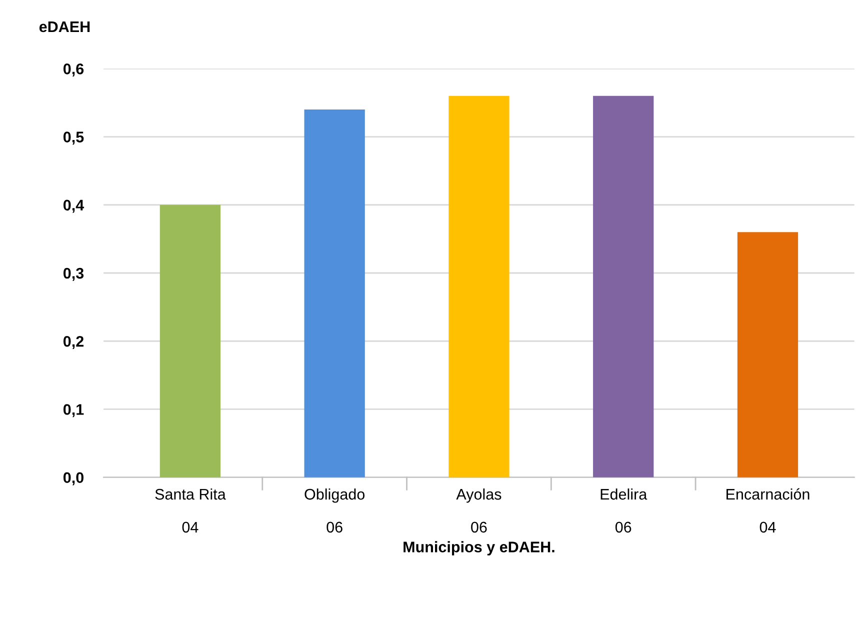 This screenshot has width=863, height=624. Describe the element at coordinates (73, 70) in the screenshot. I see `y-tick-label: 0,6` at that location.